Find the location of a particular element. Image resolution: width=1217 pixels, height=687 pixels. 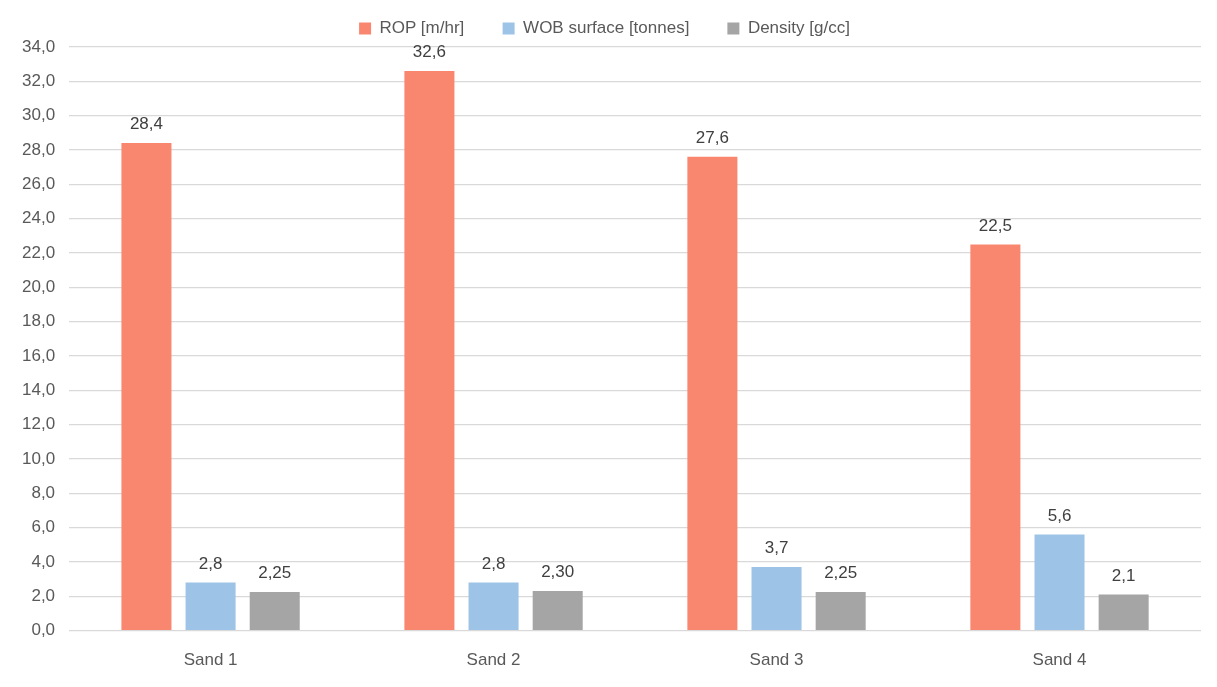

y-tick-label: 18,0 is located at coordinates (38, 321).